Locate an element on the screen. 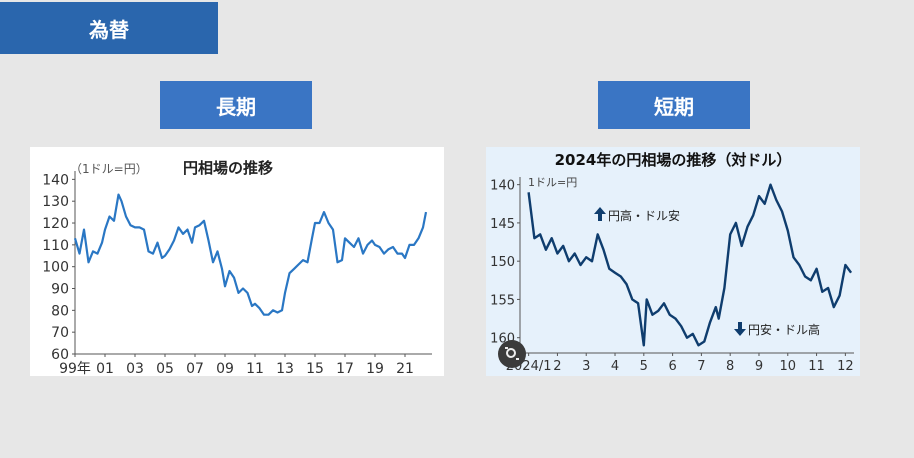 The height and width of the screenshot is (458, 914). short-x-axis: 2024/1 2 3 4 5 6 7 8 9 10 11 12 is located at coordinates (680, 363).